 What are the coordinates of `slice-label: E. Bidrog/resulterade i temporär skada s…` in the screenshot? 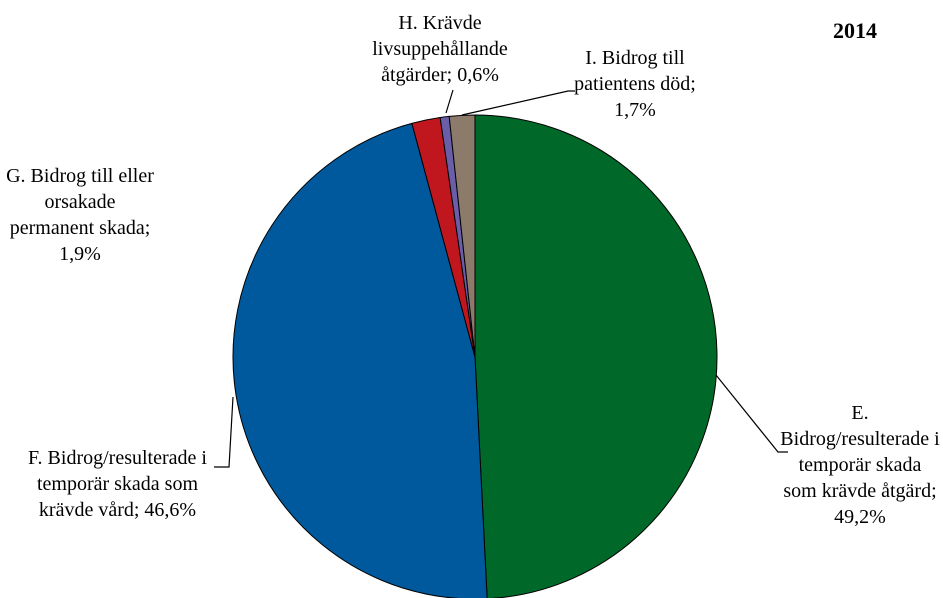 It's located at (860, 465).